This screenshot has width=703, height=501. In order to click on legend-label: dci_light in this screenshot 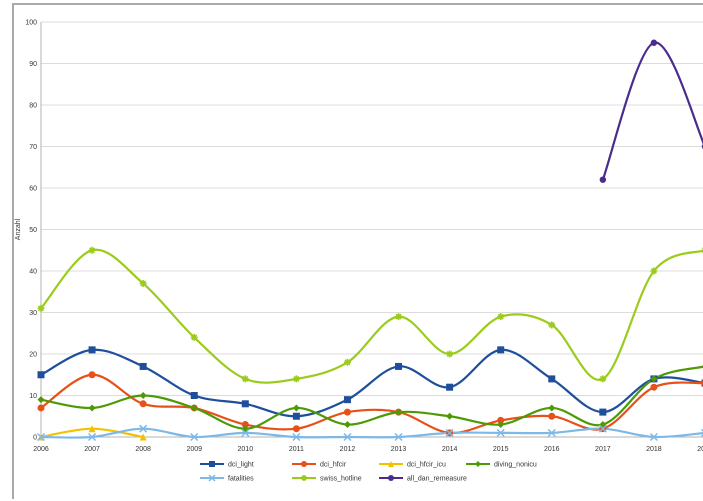, I will do `click(241, 465)`.